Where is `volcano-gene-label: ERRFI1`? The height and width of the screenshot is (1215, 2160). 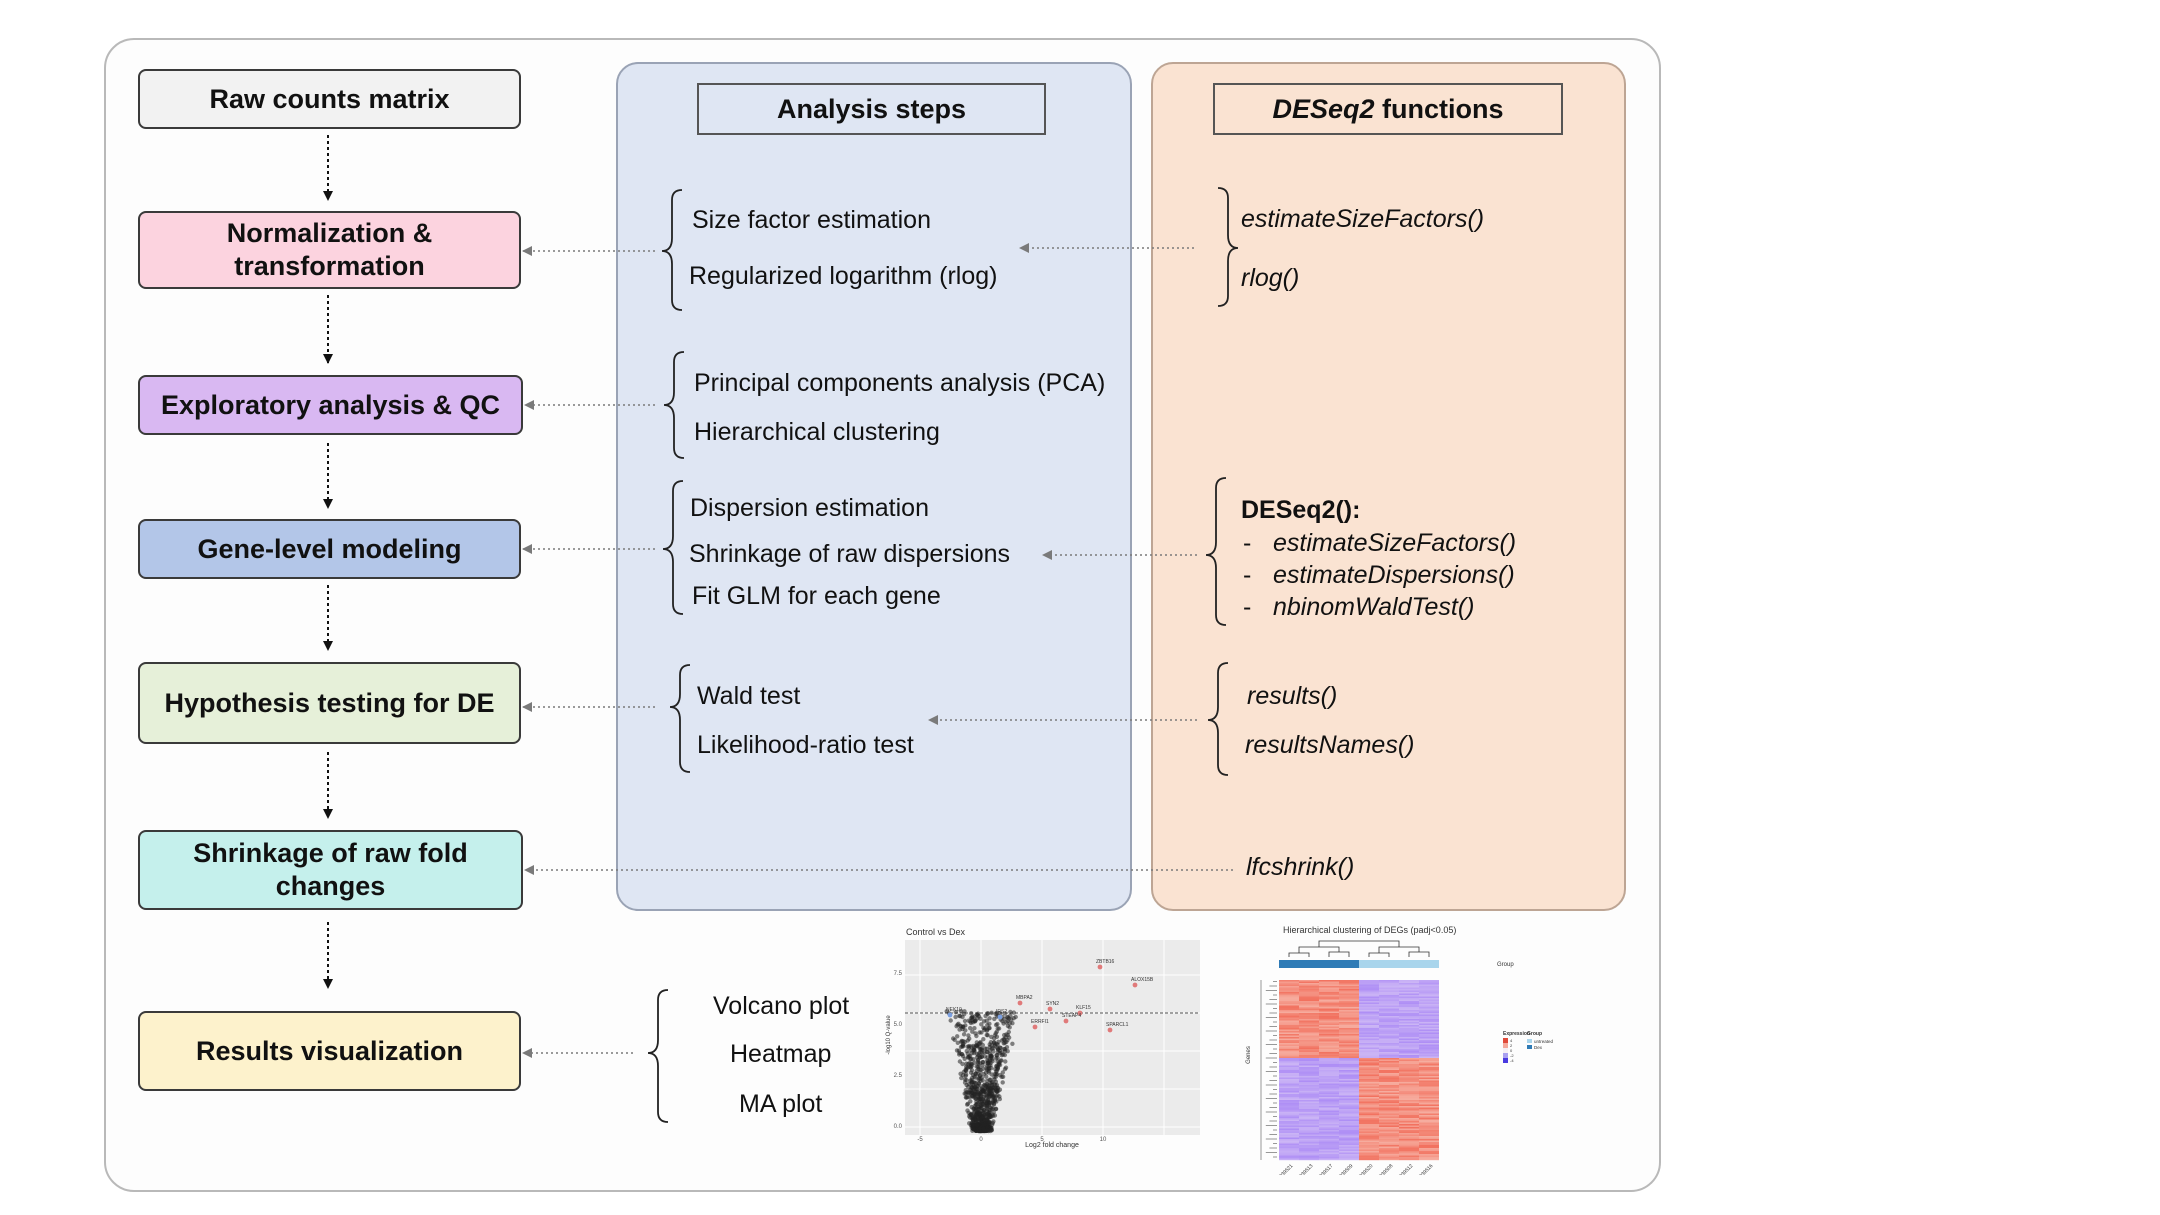 volcano-gene-label: ERRFI1 is located at coordinates (1040, 1022).